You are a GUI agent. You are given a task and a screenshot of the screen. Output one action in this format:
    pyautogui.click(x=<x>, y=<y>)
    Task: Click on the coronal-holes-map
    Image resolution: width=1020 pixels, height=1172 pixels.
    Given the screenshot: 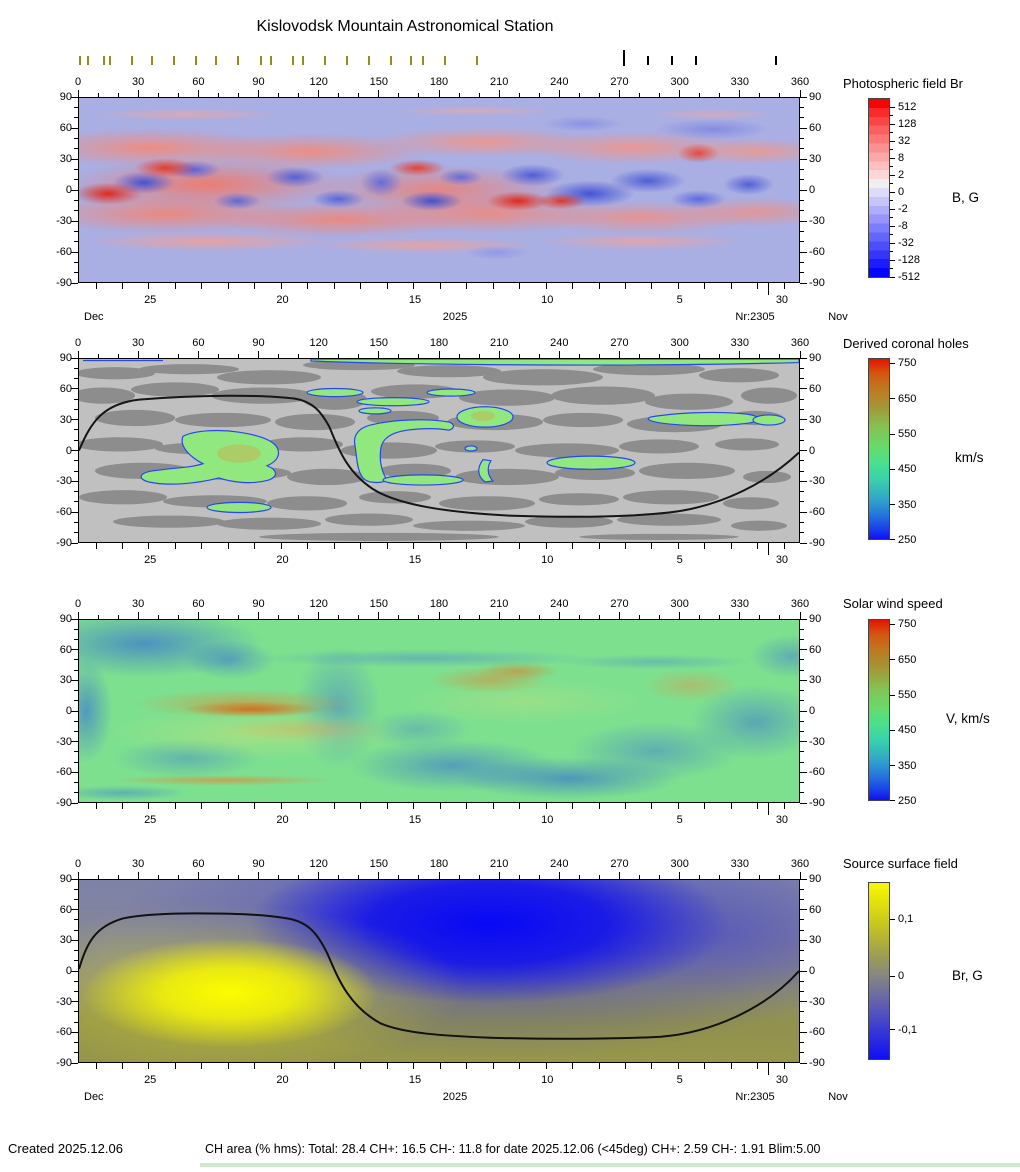 What is the action you would take?
    pyautogui.click(x=439, y=450)
    